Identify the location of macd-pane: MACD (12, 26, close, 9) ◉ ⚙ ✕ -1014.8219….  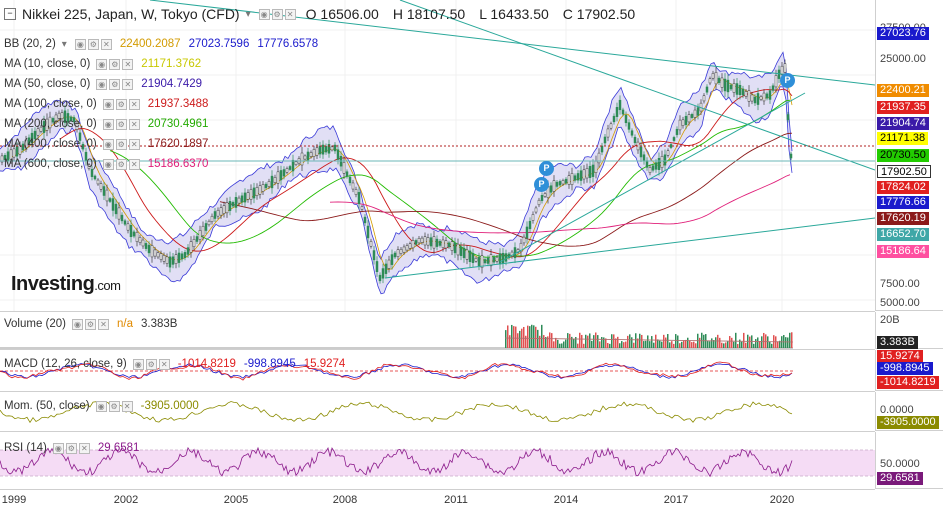
(437, 371).